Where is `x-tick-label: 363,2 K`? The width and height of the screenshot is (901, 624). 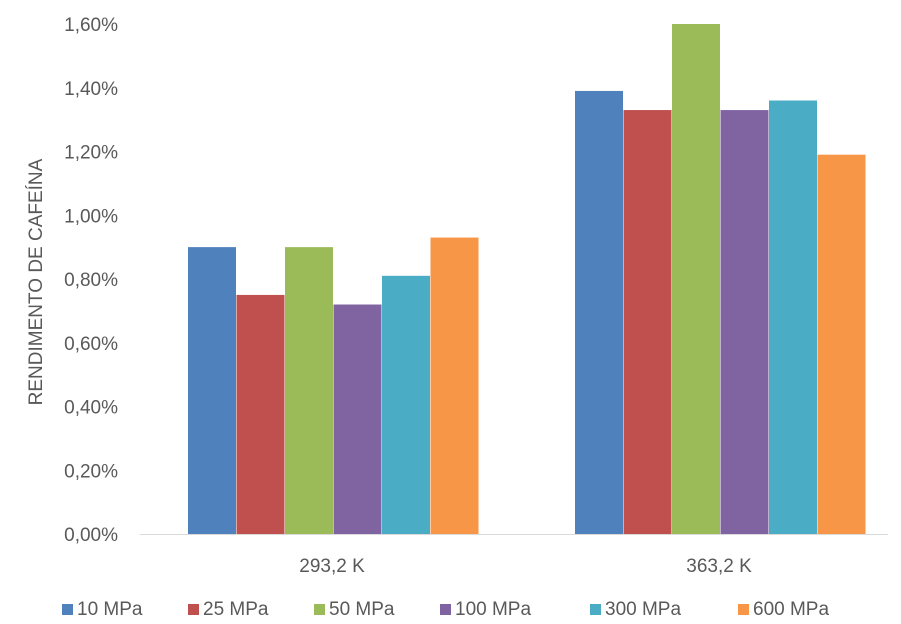
x-tick-label: 363,2 K is located at coordinates (719, 566).